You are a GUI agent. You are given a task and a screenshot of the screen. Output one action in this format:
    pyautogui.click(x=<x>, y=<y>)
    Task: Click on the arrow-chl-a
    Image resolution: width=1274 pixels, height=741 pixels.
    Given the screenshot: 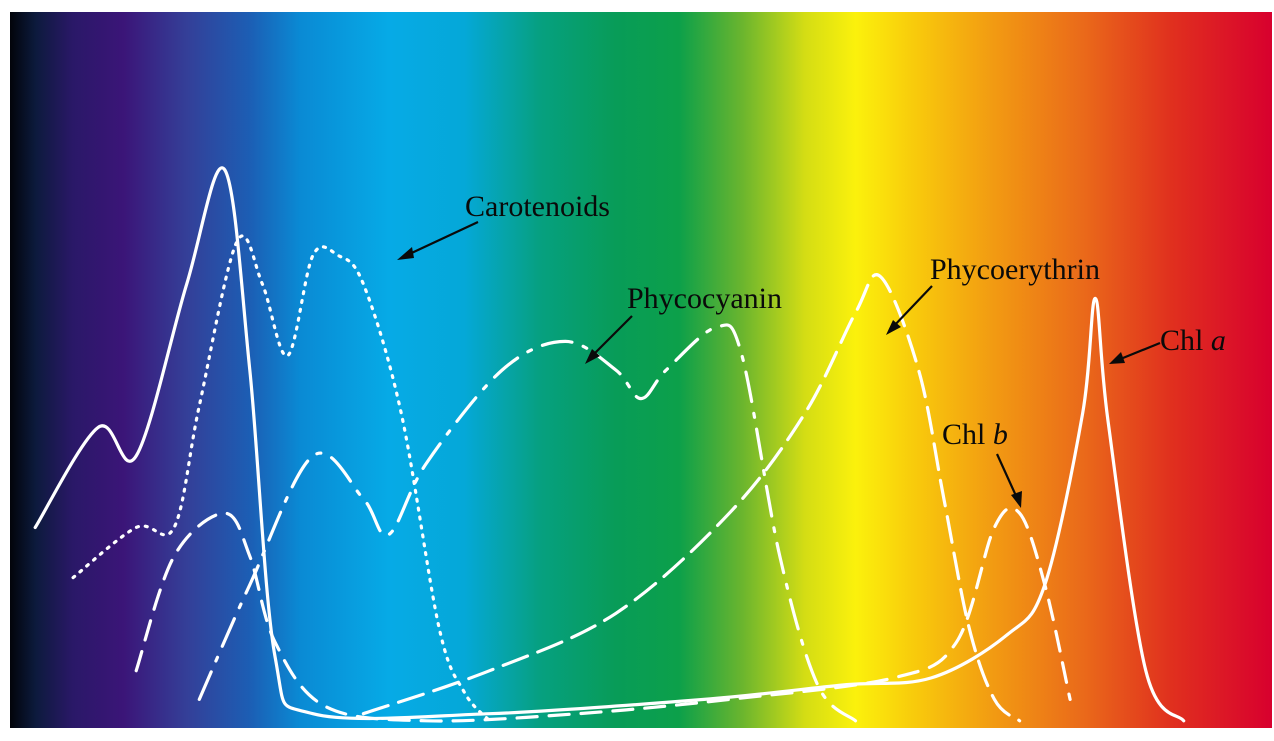 What is the action you would take?
    pyautogui.click(x=1139, y=351)
    